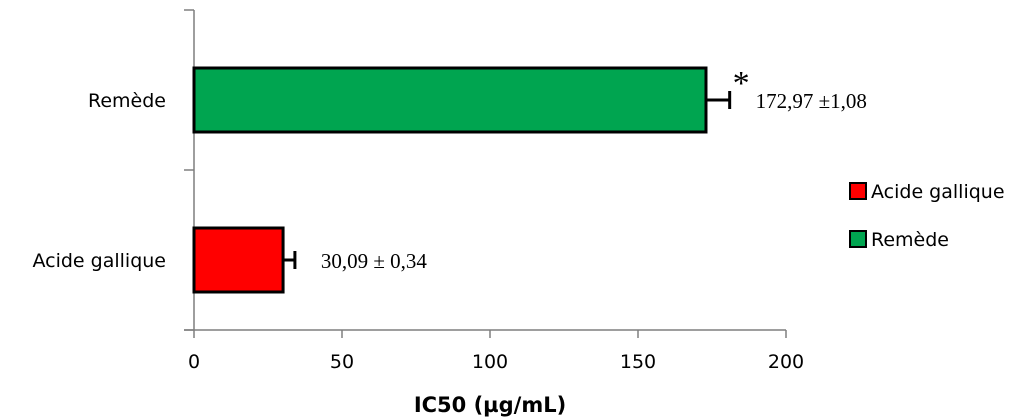  I want to click on x-tick-labels: 0 50 100 150 200, so click(496, 362).